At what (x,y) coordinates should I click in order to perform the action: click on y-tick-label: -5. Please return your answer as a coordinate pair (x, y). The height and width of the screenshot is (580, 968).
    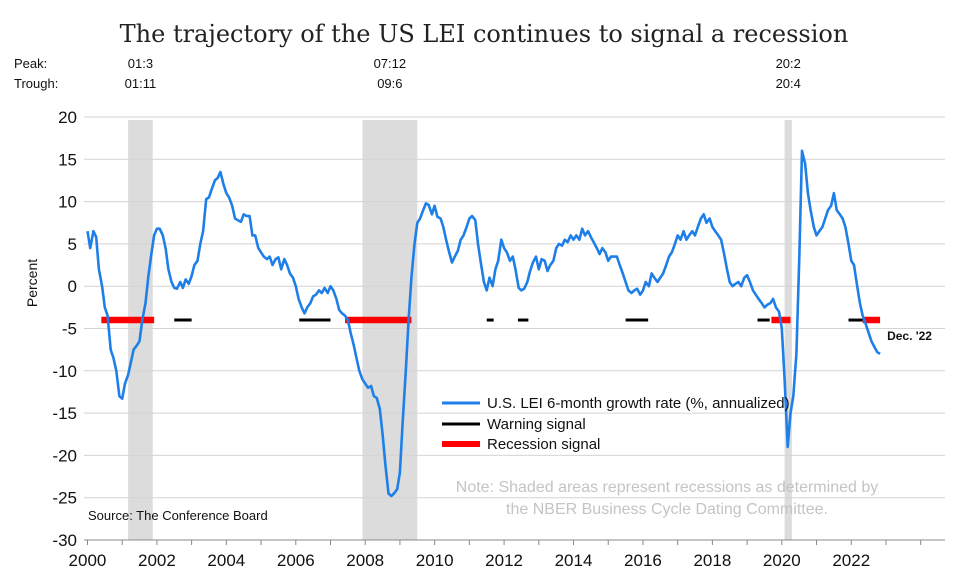
    Looking at the image, I should click on (69, 329).